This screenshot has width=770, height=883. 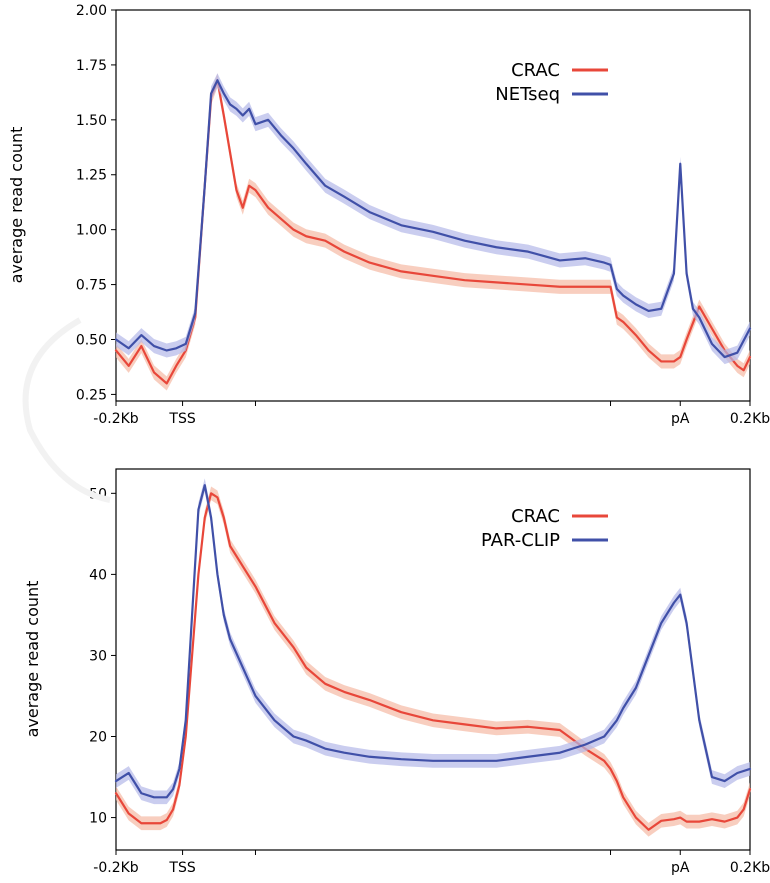 What do you see at coordinates (91, 340) in the screenshot?
I see `y-tick-label: 0.50` at bounding box center [91, 340].